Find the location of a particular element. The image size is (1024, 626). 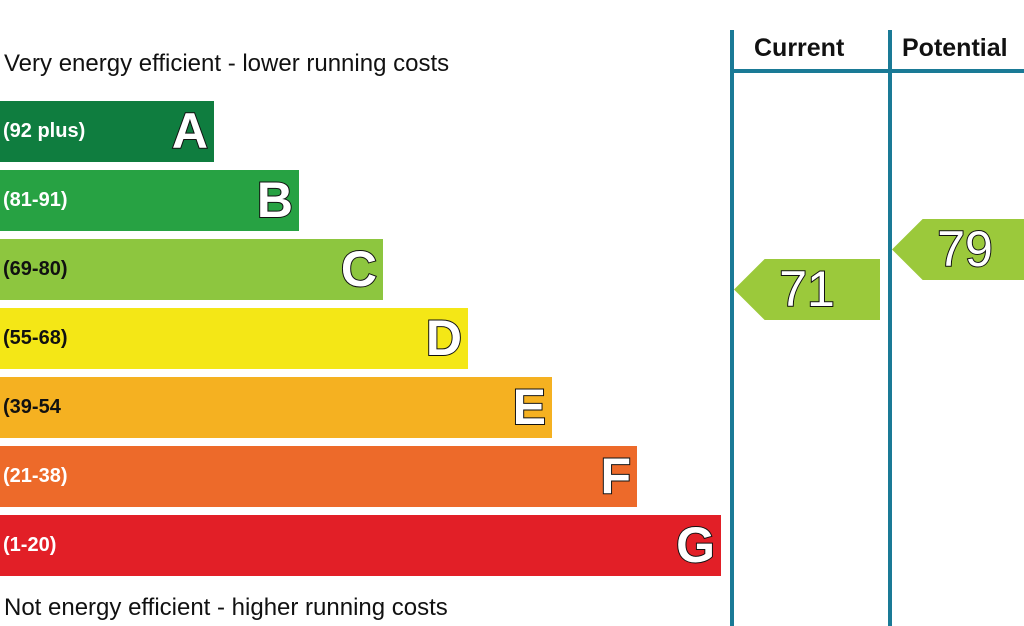

current-rating-arrow: 71 is located at coordinates (807, 289).